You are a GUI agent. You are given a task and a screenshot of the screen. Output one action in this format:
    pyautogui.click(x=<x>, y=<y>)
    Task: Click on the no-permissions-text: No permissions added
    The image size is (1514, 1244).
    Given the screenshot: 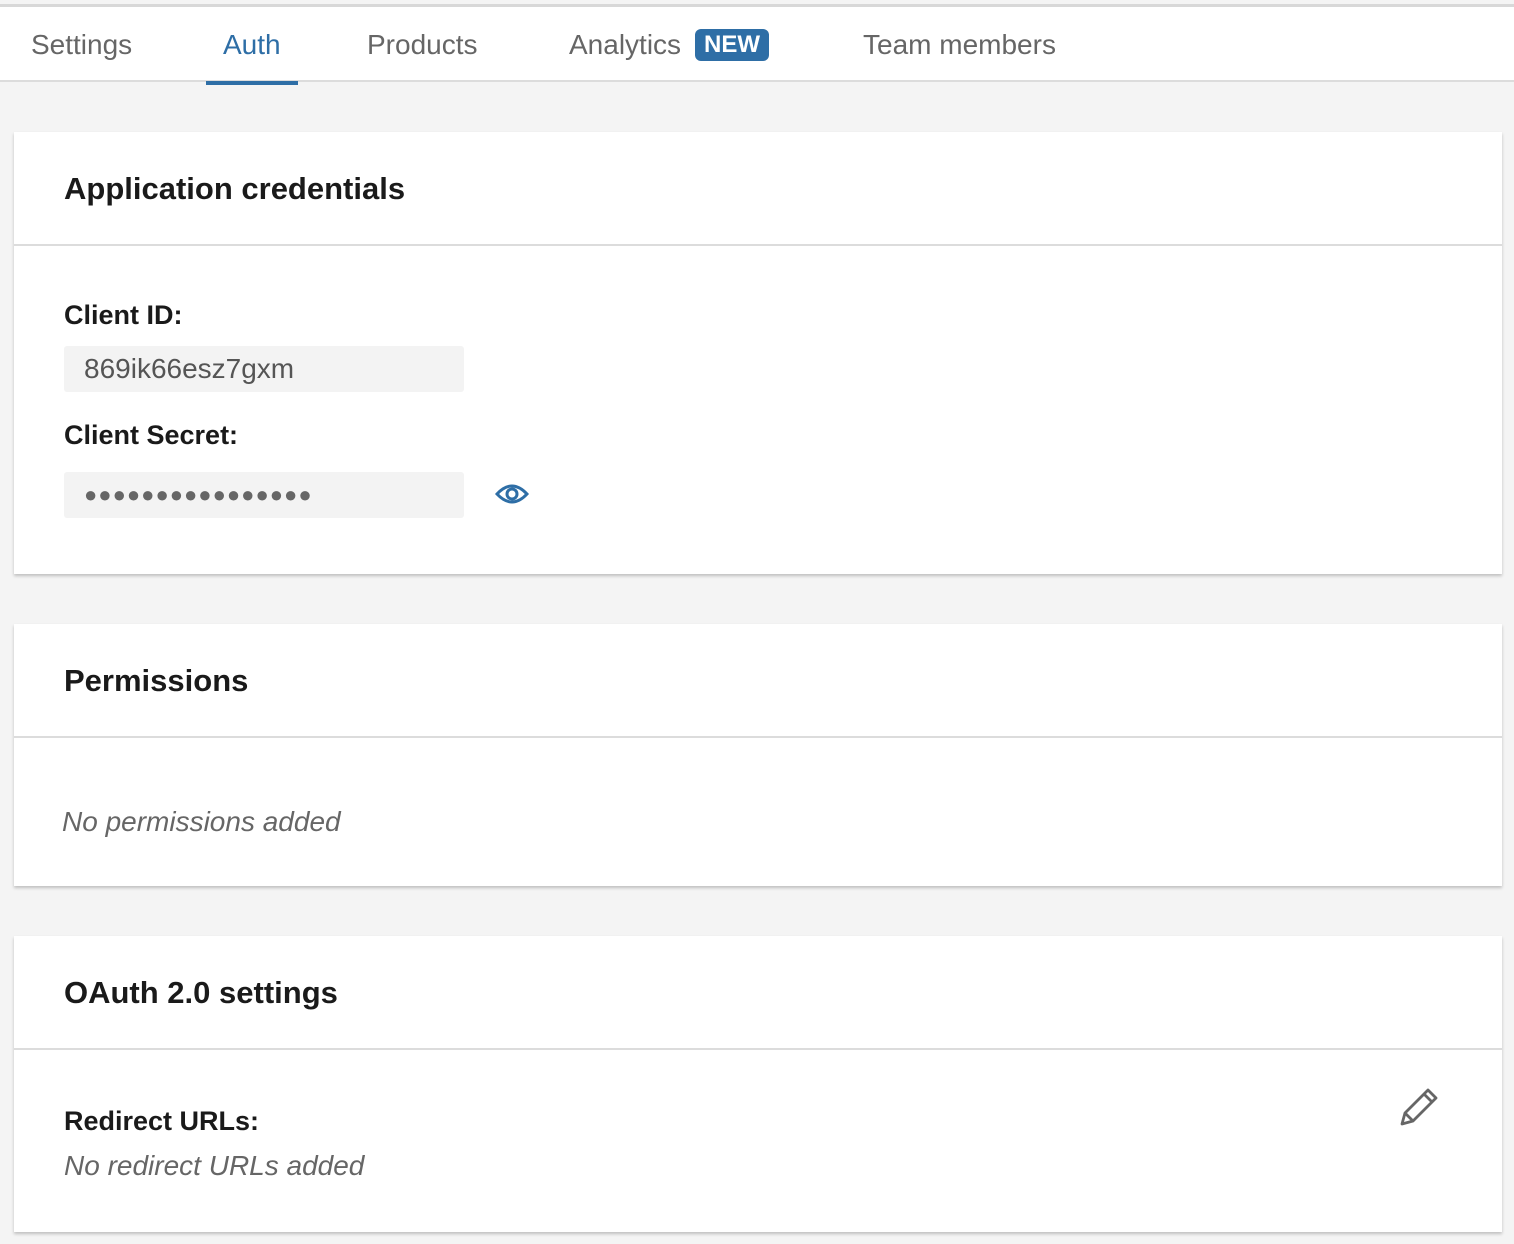 What is the action you would take?
    pyautogui.click(x=201, y=821)
    